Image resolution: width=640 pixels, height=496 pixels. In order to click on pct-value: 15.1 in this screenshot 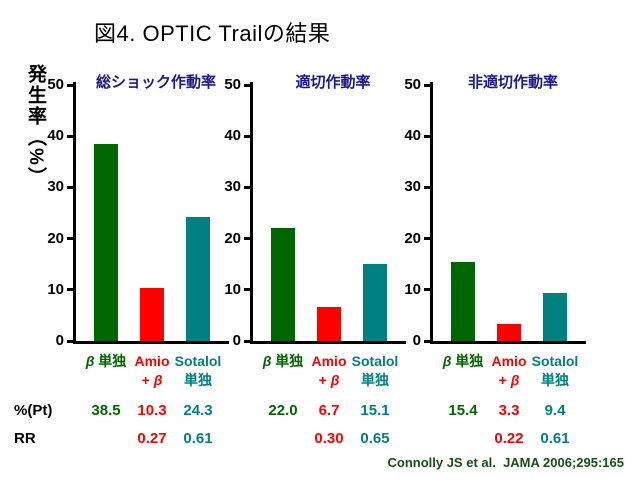, I will do `click(375, 410)`.